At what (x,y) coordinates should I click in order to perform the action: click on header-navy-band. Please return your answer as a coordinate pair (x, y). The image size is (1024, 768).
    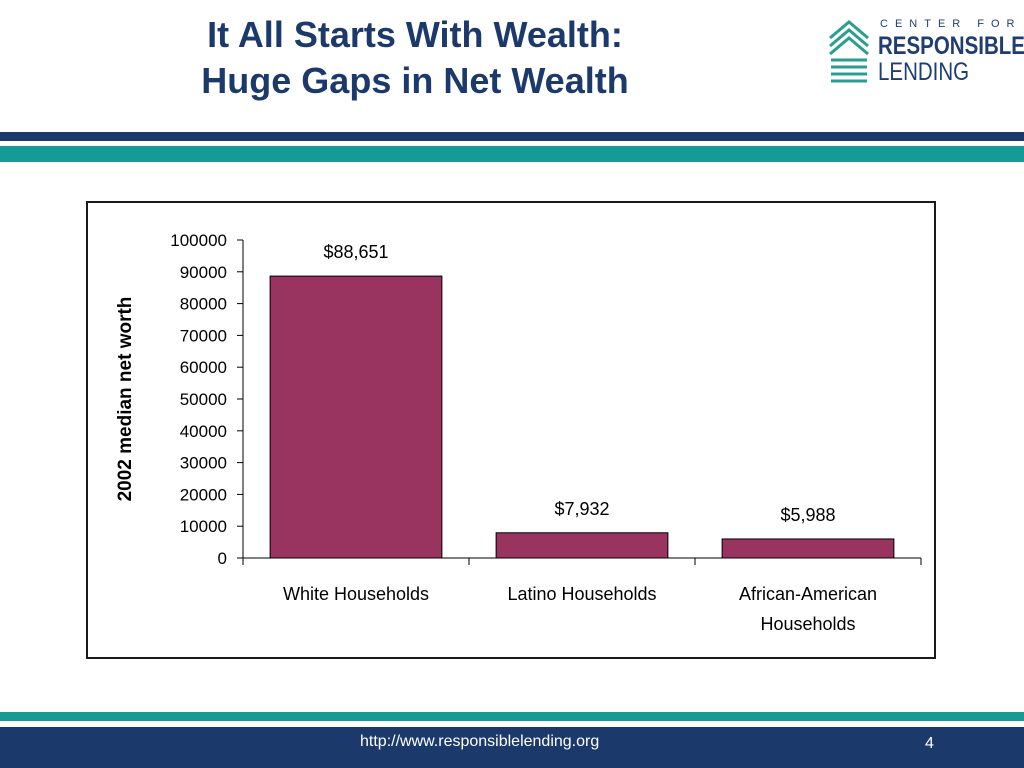
    Looking at the image, I should click on (512, 136).